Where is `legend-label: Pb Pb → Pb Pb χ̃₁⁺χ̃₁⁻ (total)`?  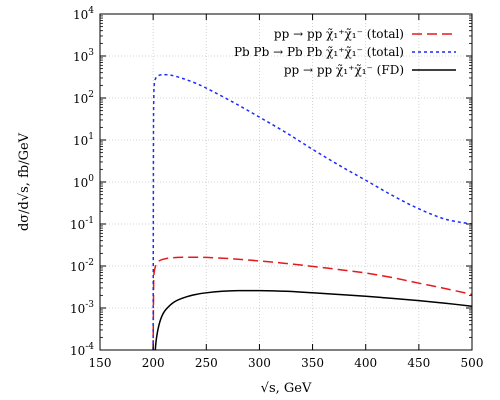 legend-label: Pb Pb → Pb Pb χ̃₁⁺χ̃₁⁻ (total) is located at coordinates (319, 52).